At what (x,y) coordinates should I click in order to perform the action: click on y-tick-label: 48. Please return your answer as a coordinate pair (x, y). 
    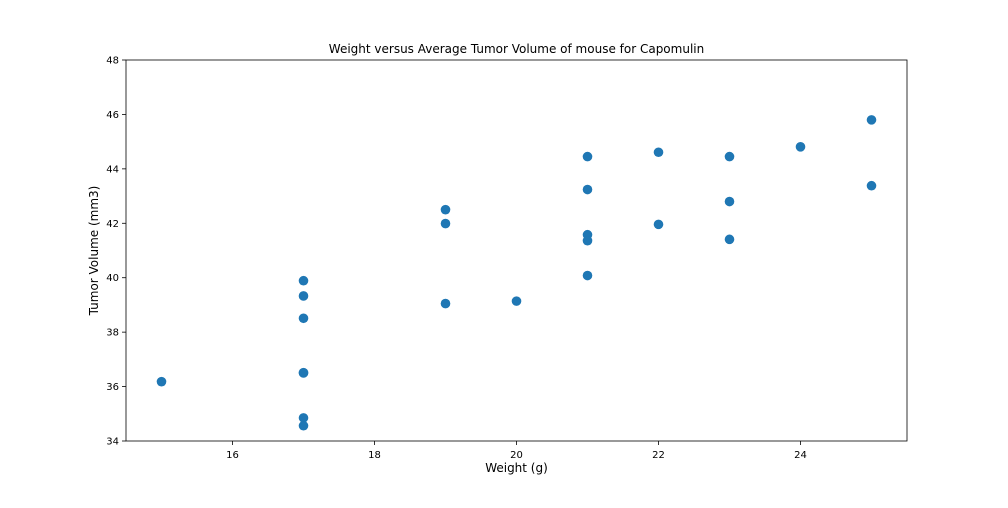
    Looking at the image, I should click on (112, 61).